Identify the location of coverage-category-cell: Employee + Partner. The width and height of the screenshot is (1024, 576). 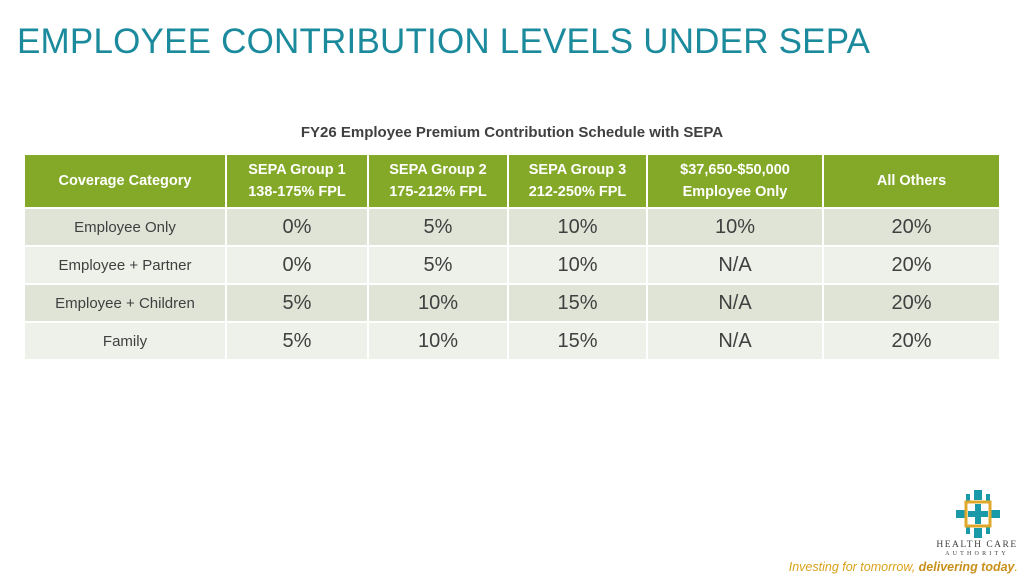
(126, 265).